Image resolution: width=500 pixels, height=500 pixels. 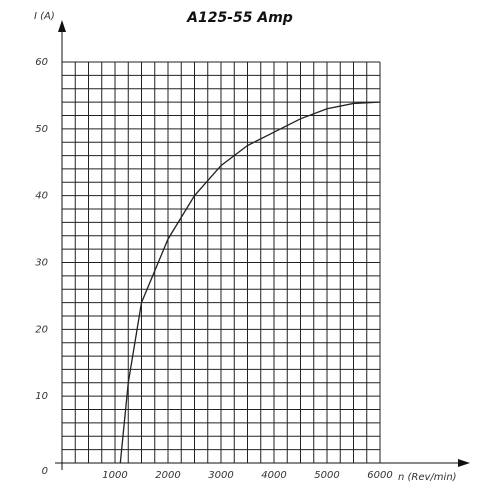 What do you see at coordinates (41, 129) in the screenshot?
I see `y-tick-label: 50` at bounding box center [41, 129].